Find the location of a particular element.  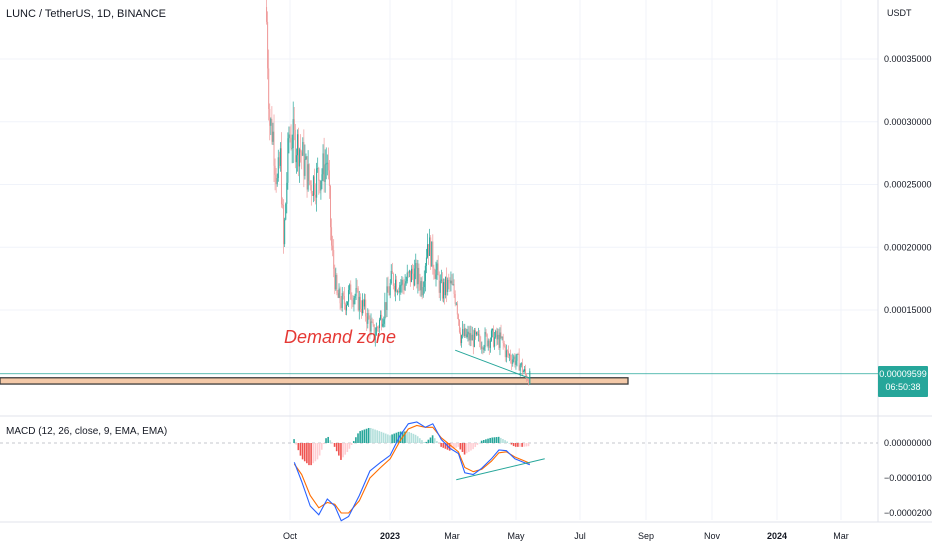

price-tick-label: 0.00035000 is located at coordinates (908, 59).